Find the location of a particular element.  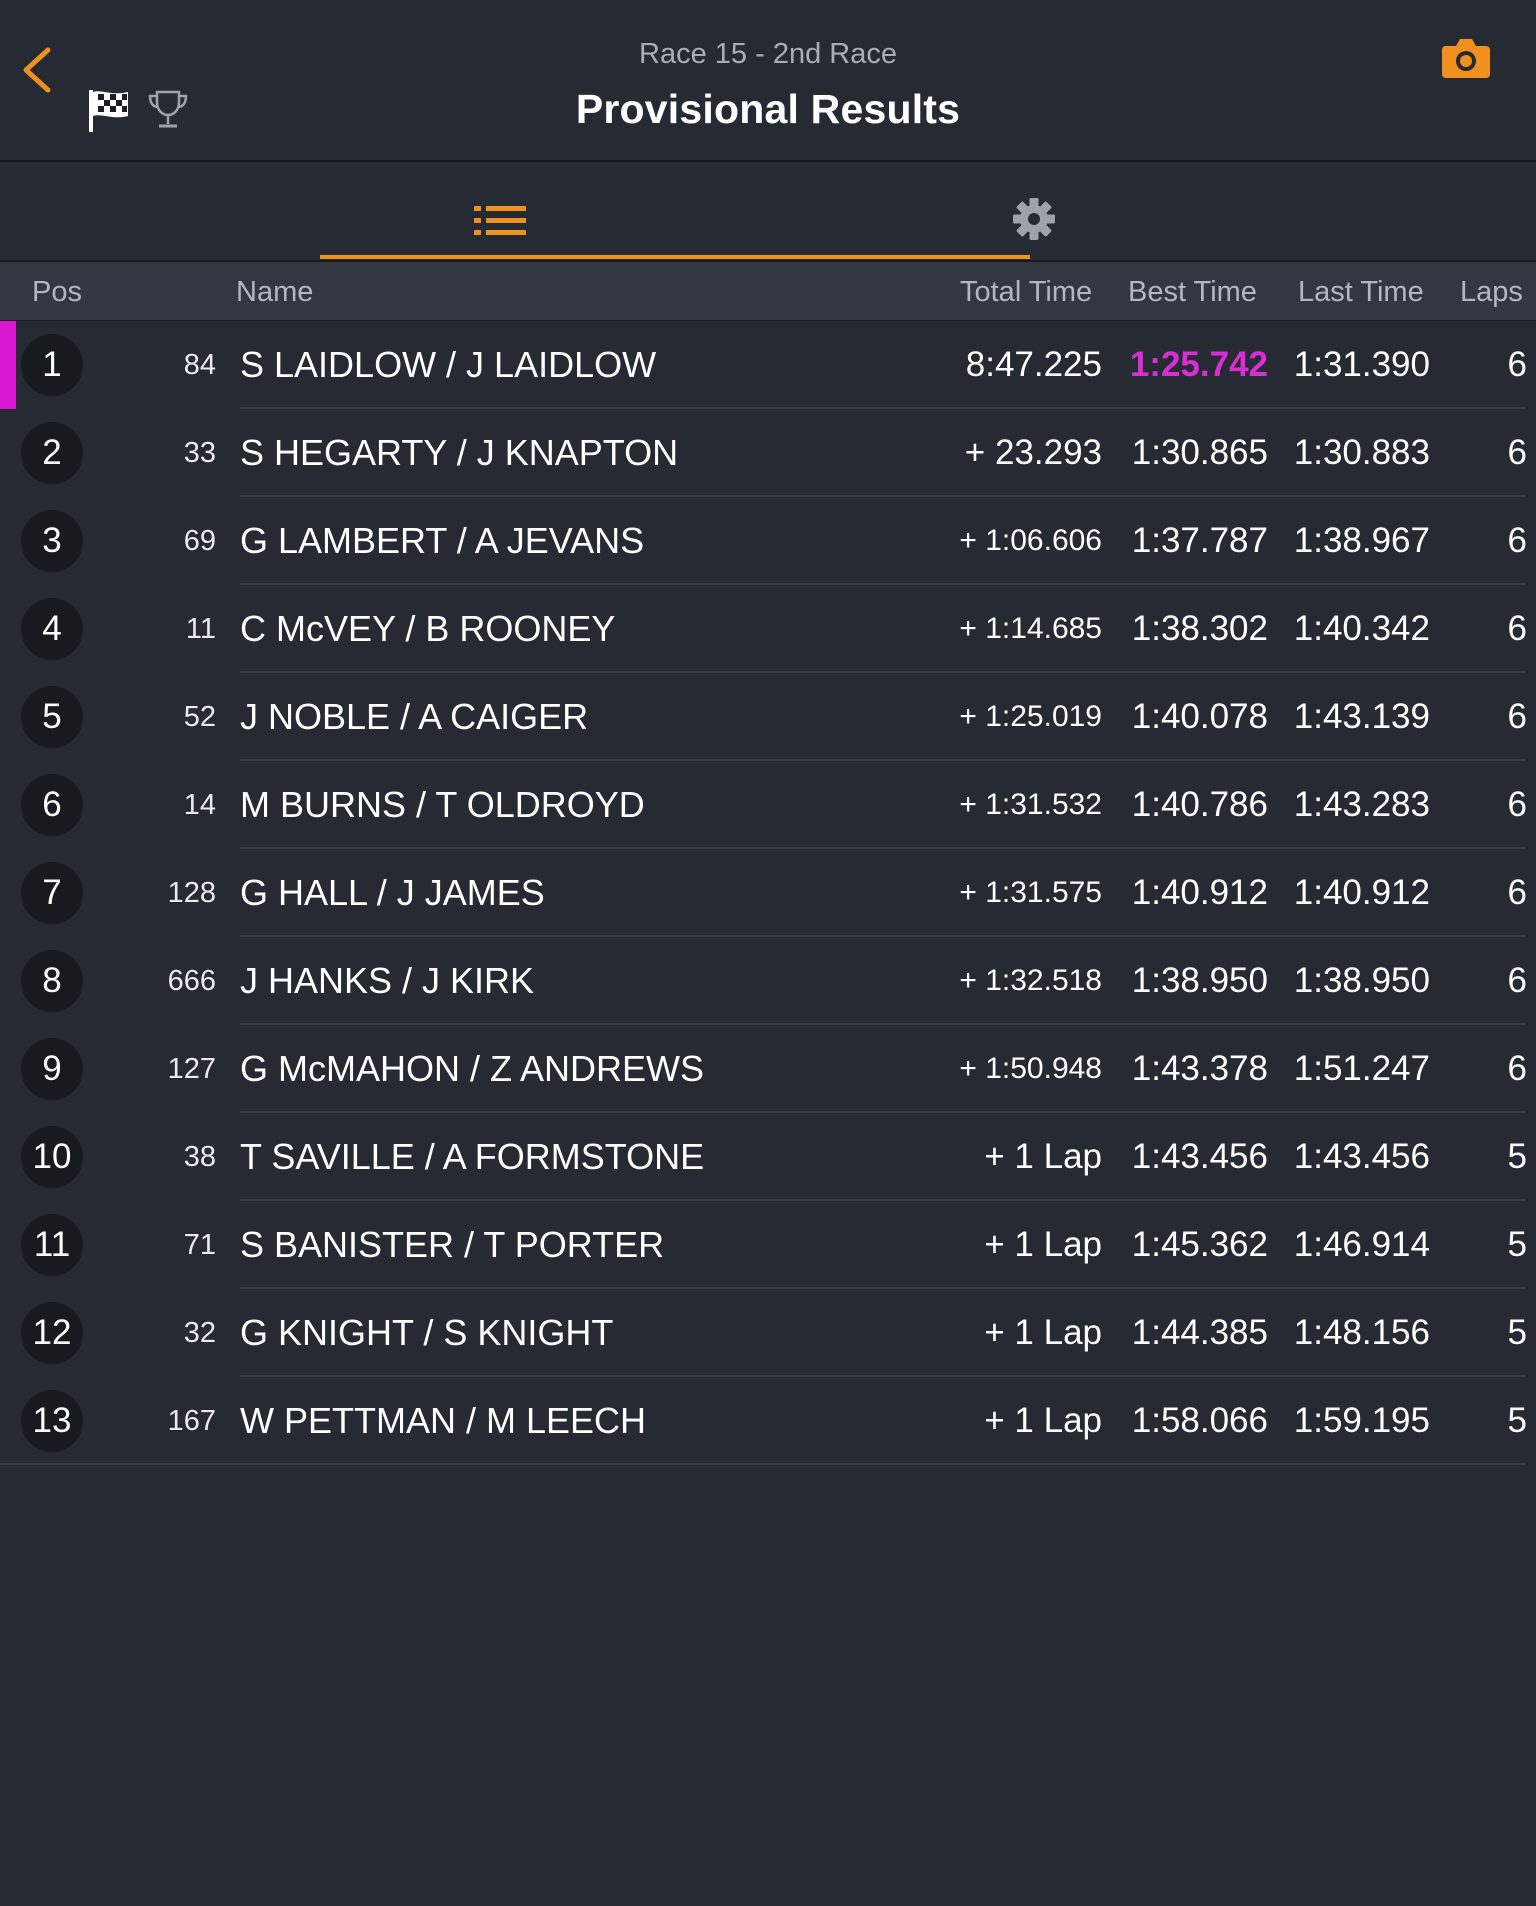

camera-button is located at coordinates (1466, 58).